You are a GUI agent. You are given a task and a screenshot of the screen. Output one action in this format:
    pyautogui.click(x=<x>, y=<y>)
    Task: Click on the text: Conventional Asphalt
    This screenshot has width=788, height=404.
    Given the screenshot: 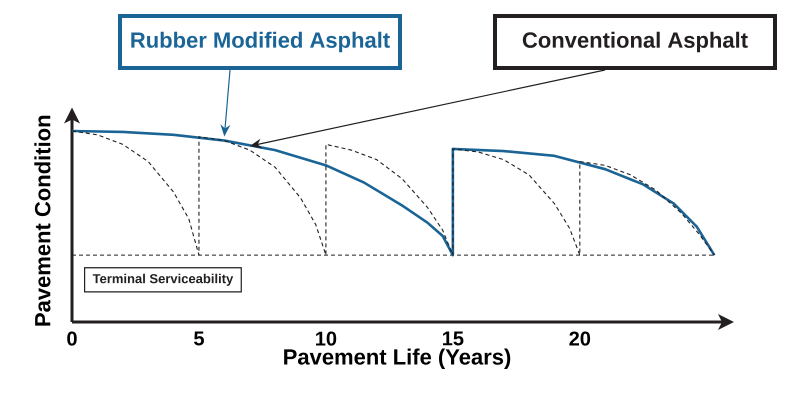 What is the action you would take?
    pyautogui.click(x=635, y=42)
    